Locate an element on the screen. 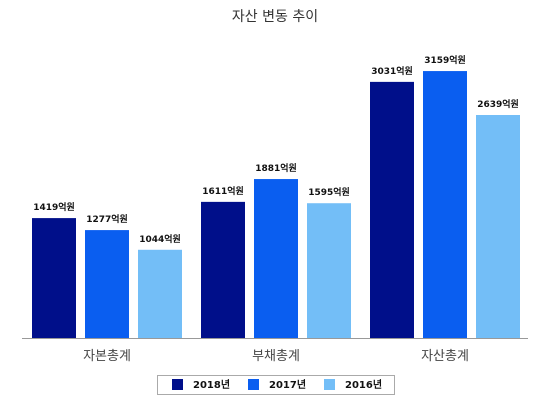 Image resolution: width=550 pixels, height=401 pixels. x-tick-labels-group: 자본총계 부채총계 자산총계 is located at coordinates (276, 356).